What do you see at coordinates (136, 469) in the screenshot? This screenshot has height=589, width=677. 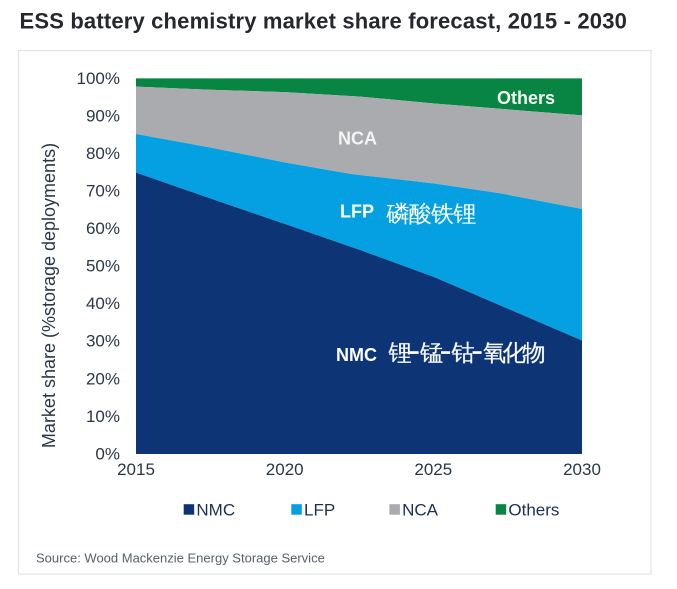 I see `svg-text: 2015` at bounding box center [136, 469].